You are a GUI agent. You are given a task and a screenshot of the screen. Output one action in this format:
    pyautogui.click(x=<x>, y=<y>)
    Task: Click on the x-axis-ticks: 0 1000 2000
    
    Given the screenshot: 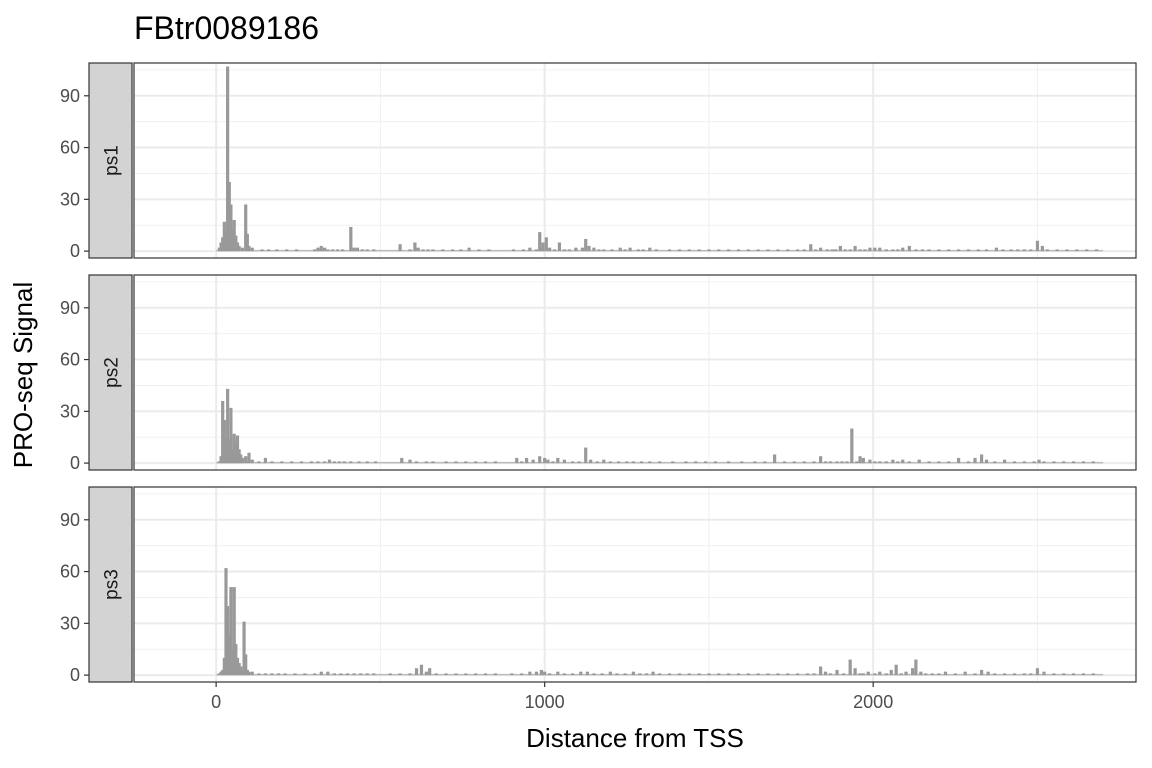 What is the action you would take?
    pyautogui.click(x=552, y=697)
    